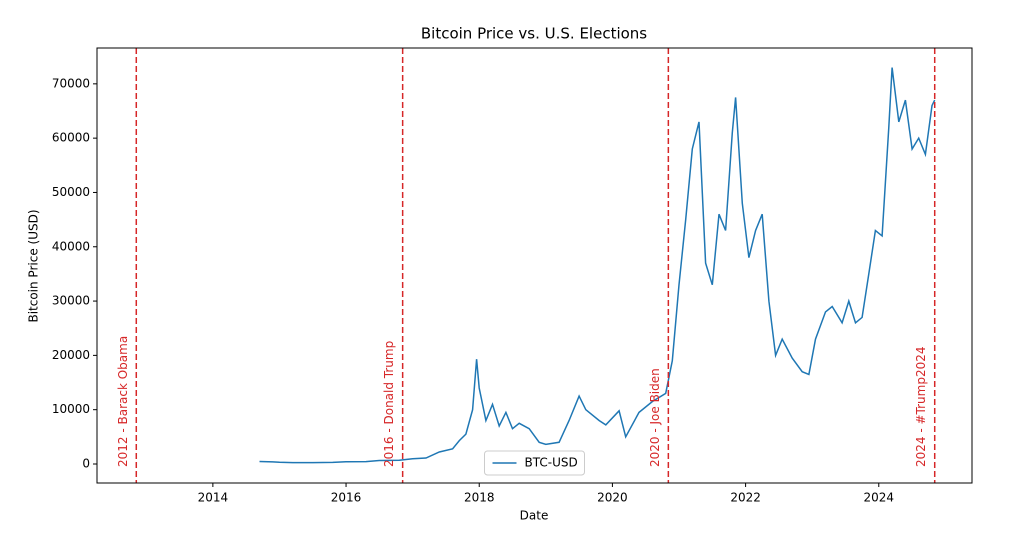 This screenshot has width=1024, height=540. I want to click on election-label: 2020 - Joe Biden, so click(655, 417).